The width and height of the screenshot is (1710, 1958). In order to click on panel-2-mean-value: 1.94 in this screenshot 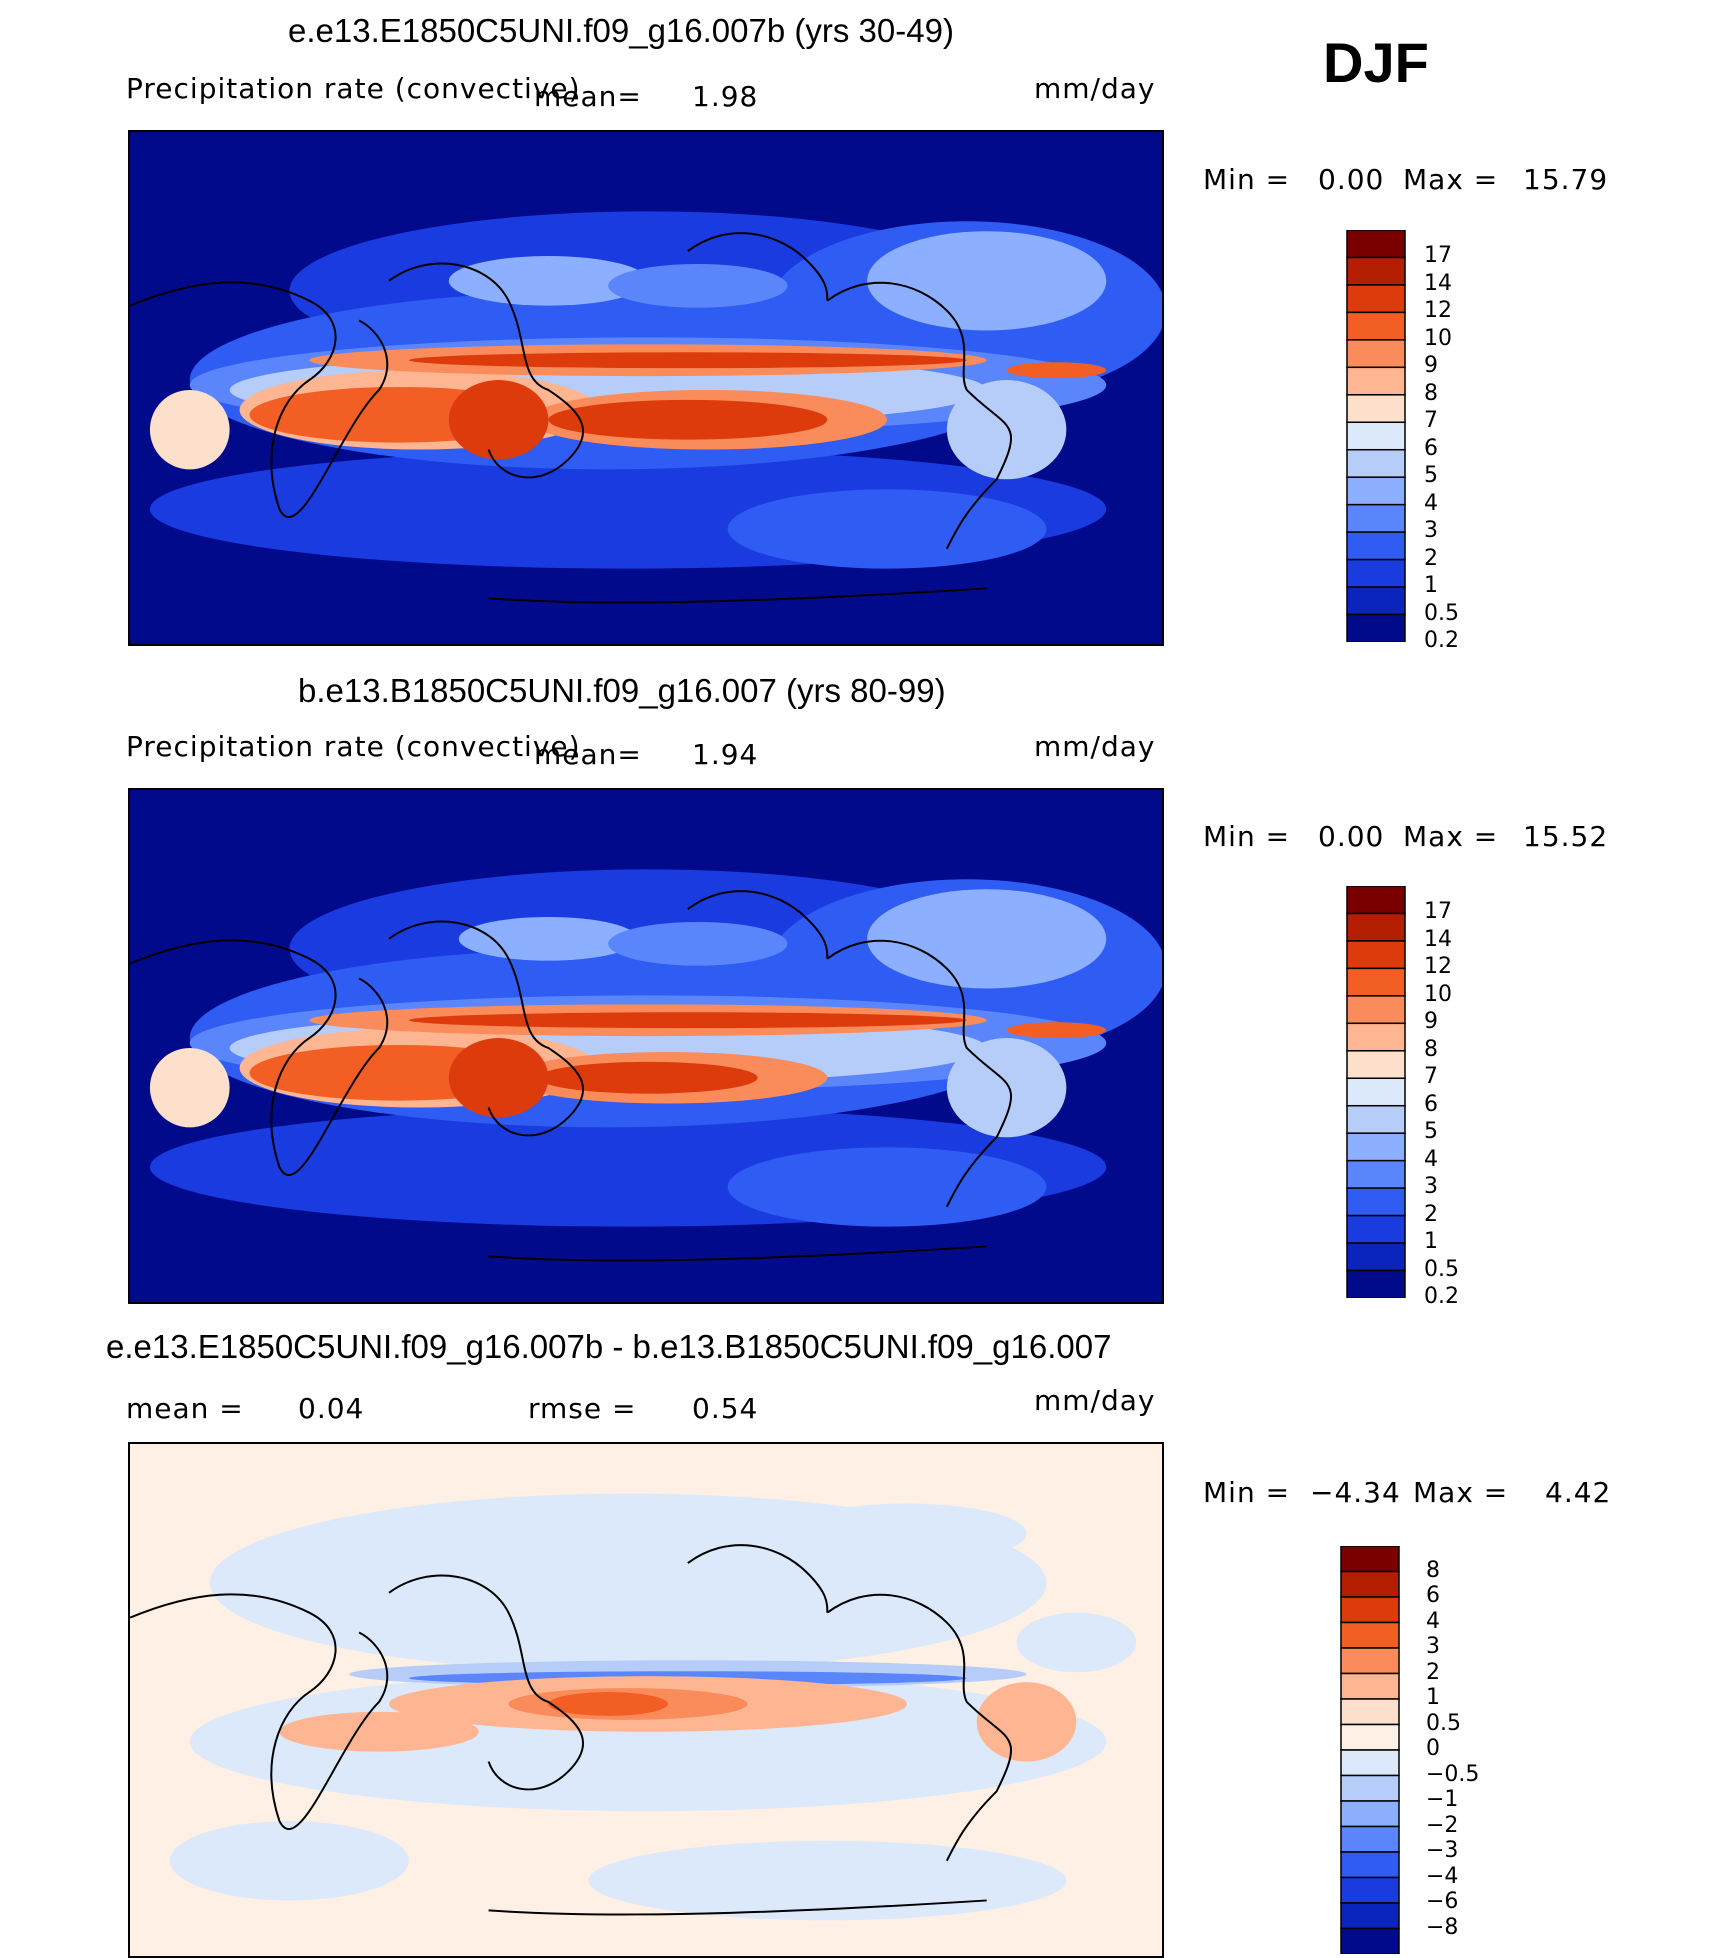, I will do `click(725, 754)`.